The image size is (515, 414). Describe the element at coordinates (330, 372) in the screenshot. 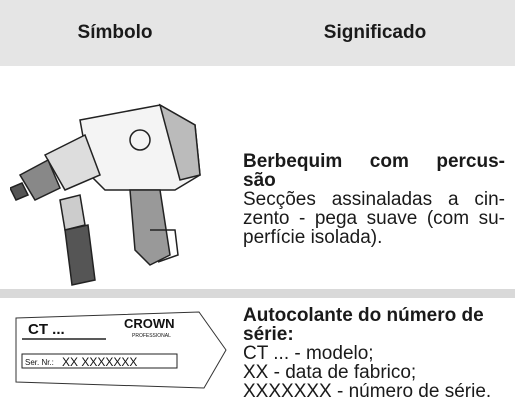

I see `row-description: XX - data de fabrico;` at that location.